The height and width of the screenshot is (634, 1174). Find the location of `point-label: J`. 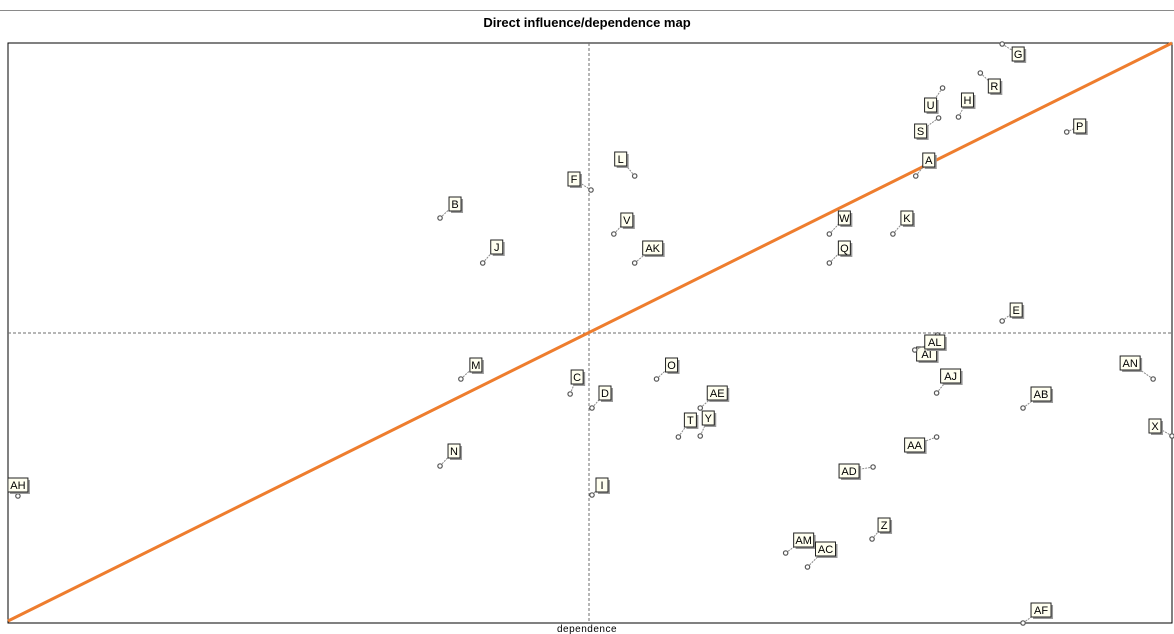

point-label: J is located at coordinates (497, 248).